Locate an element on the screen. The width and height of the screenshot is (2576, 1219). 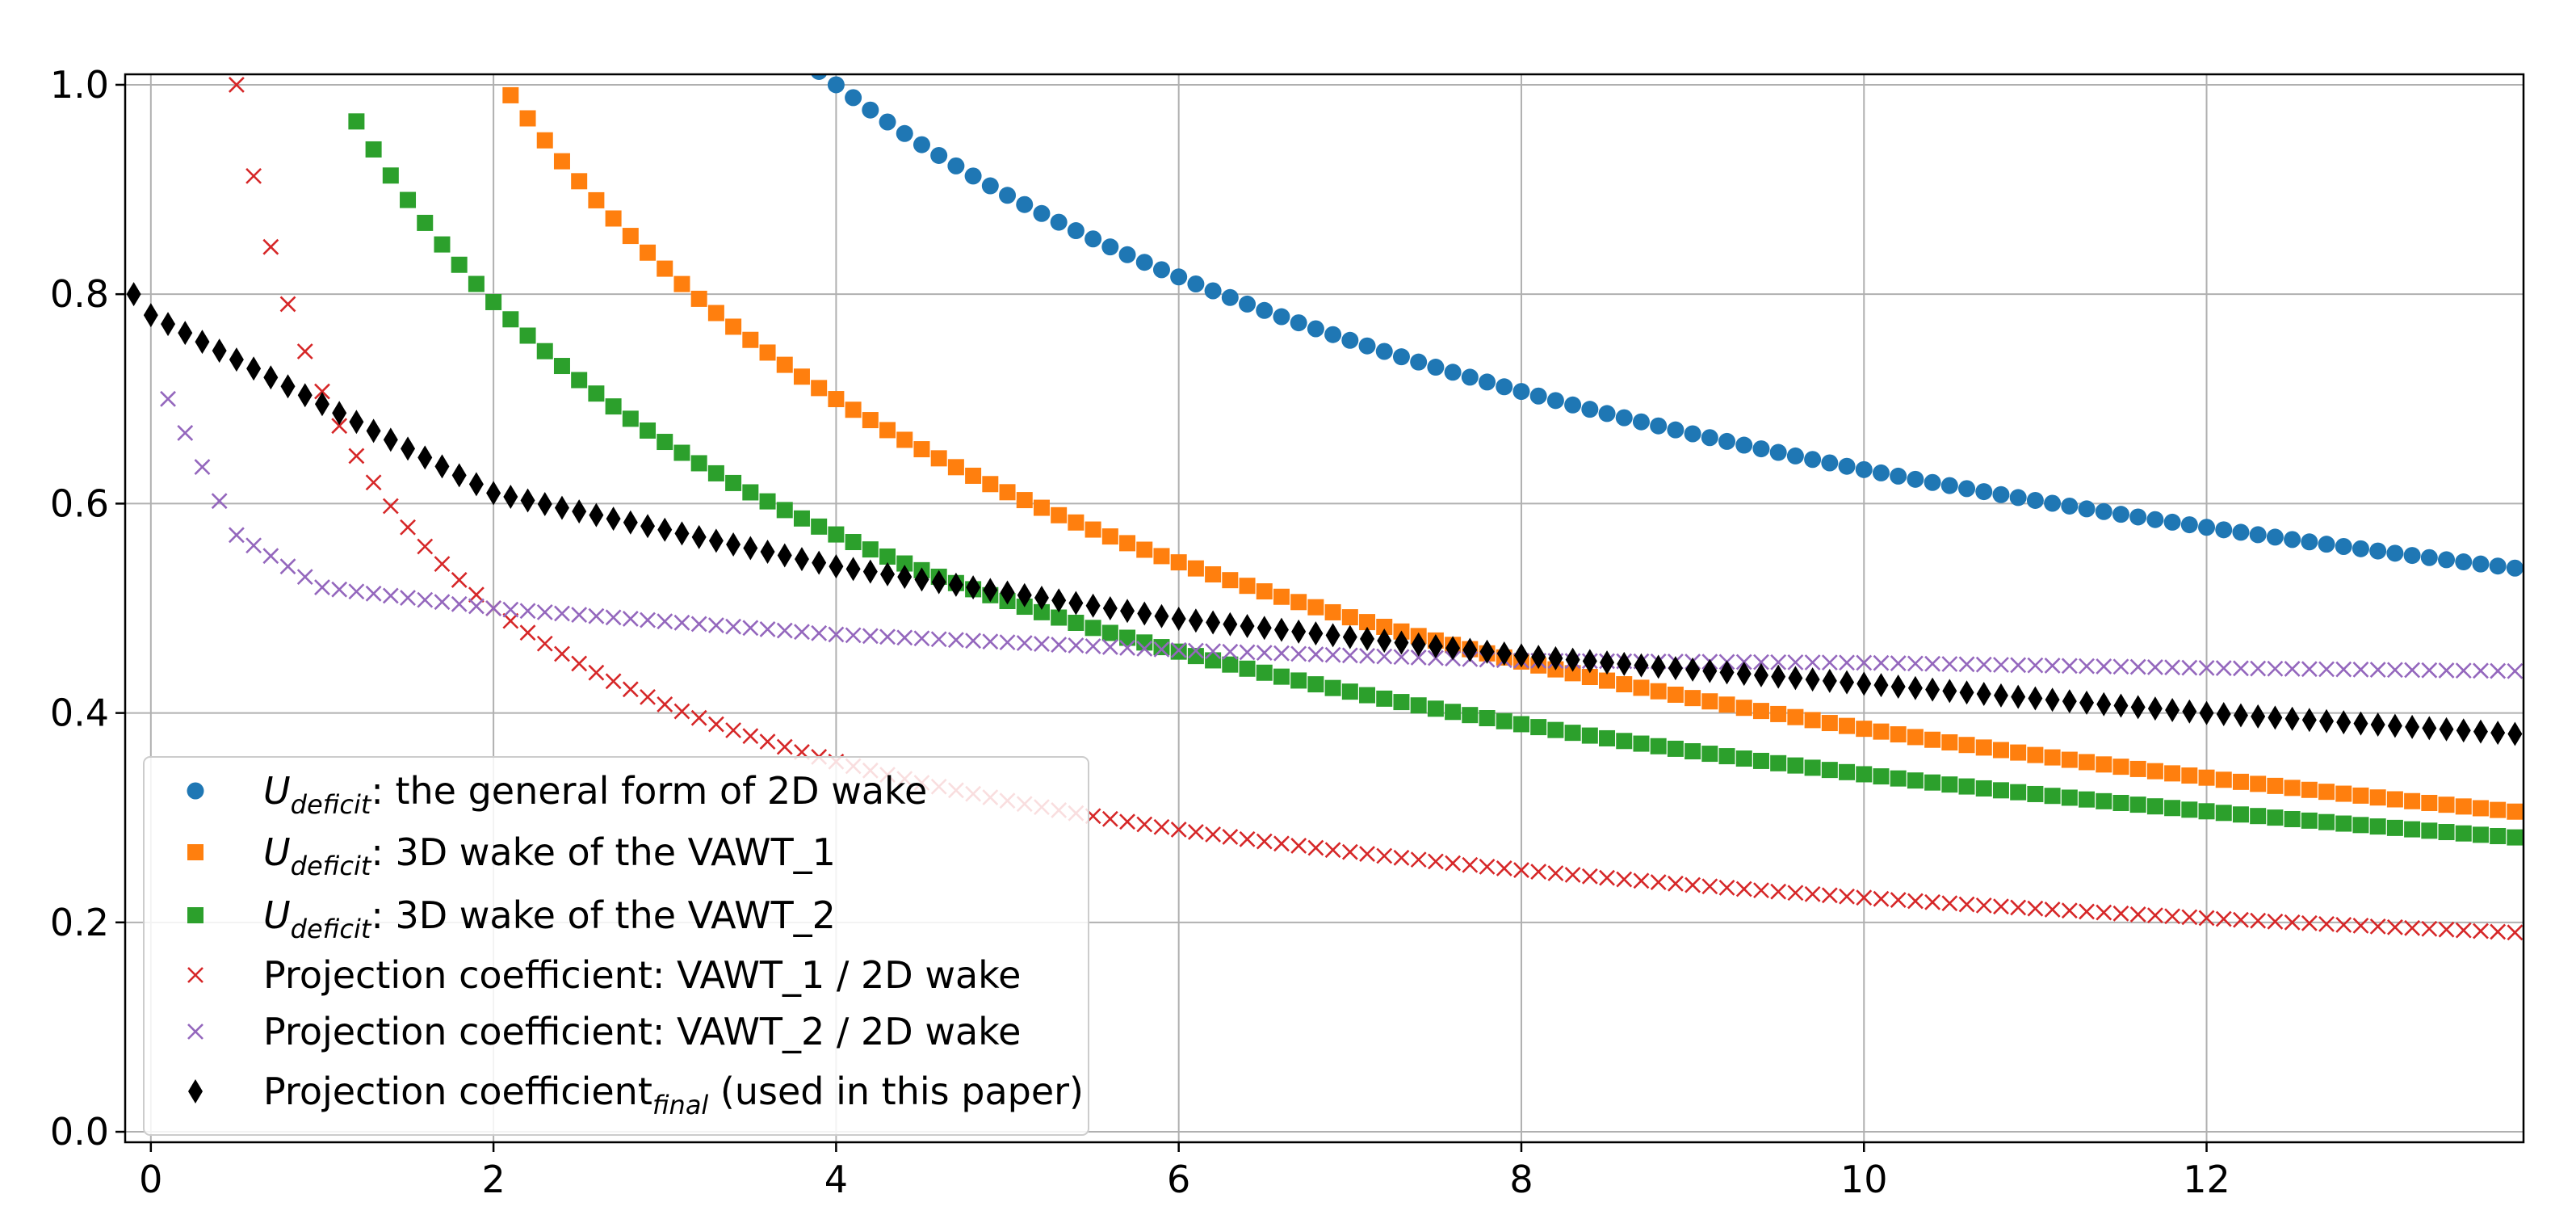
y-tick-label: 0.6 is located at coordinates (79, 503).